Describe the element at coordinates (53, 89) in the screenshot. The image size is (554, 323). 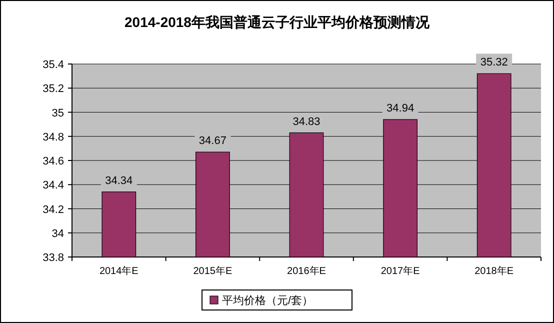
I see `y-tick-label: 35.2` at that location.